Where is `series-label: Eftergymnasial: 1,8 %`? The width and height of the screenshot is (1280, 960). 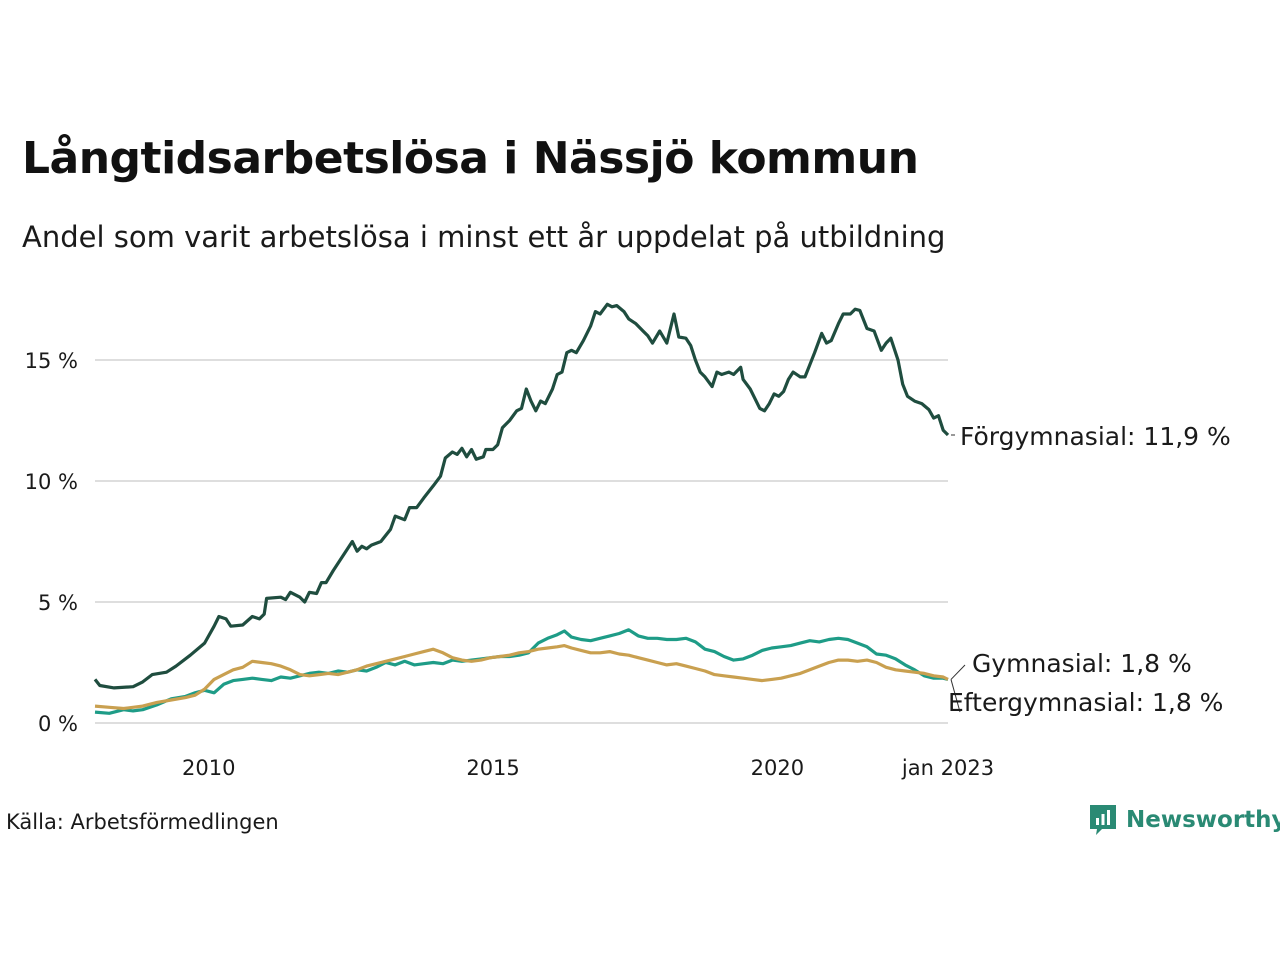 series-label: Eftergymnasial: 1,8 % is located at coordinates (1085, 702).